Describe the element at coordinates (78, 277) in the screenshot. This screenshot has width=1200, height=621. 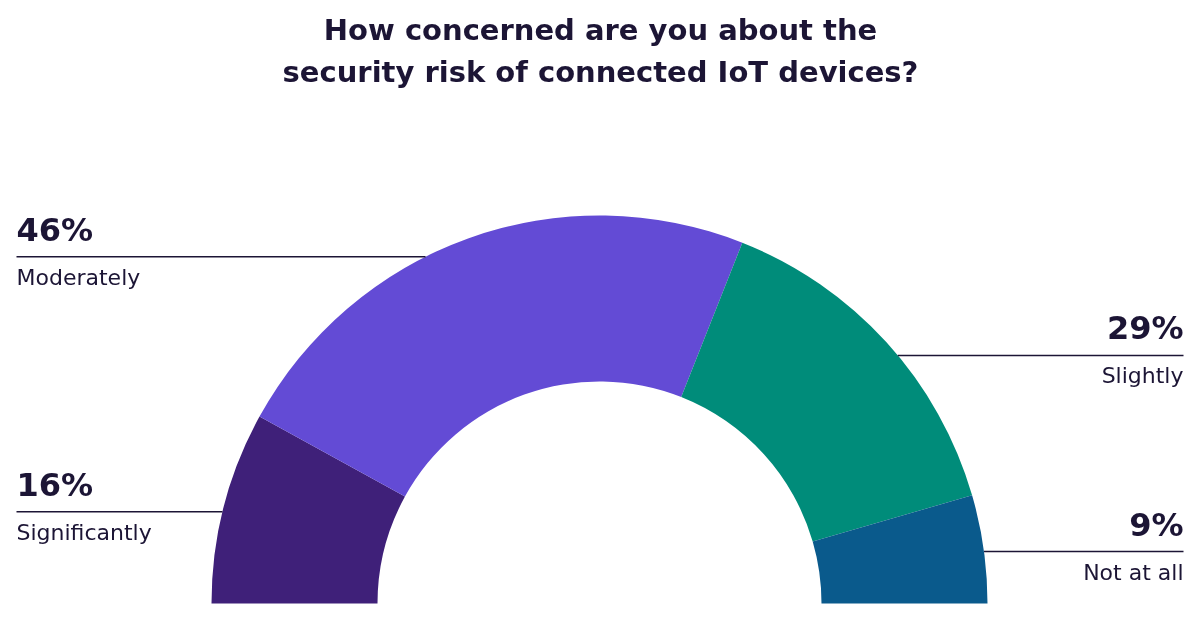
I see `slice-label: Moderately` at that location.